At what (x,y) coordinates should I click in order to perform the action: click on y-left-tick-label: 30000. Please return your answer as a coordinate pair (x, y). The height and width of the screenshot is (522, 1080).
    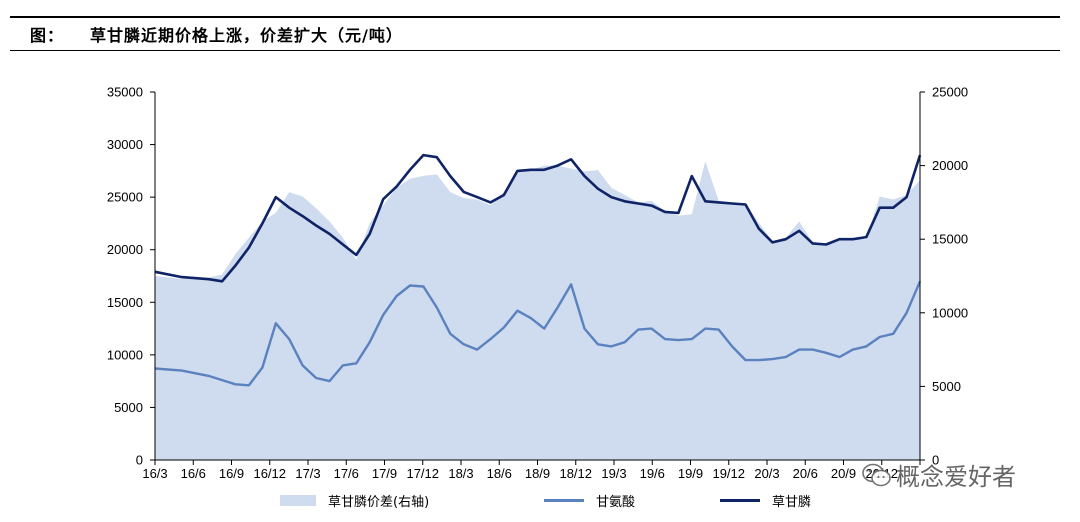
    Looking at the image, I should click on (125, 144).